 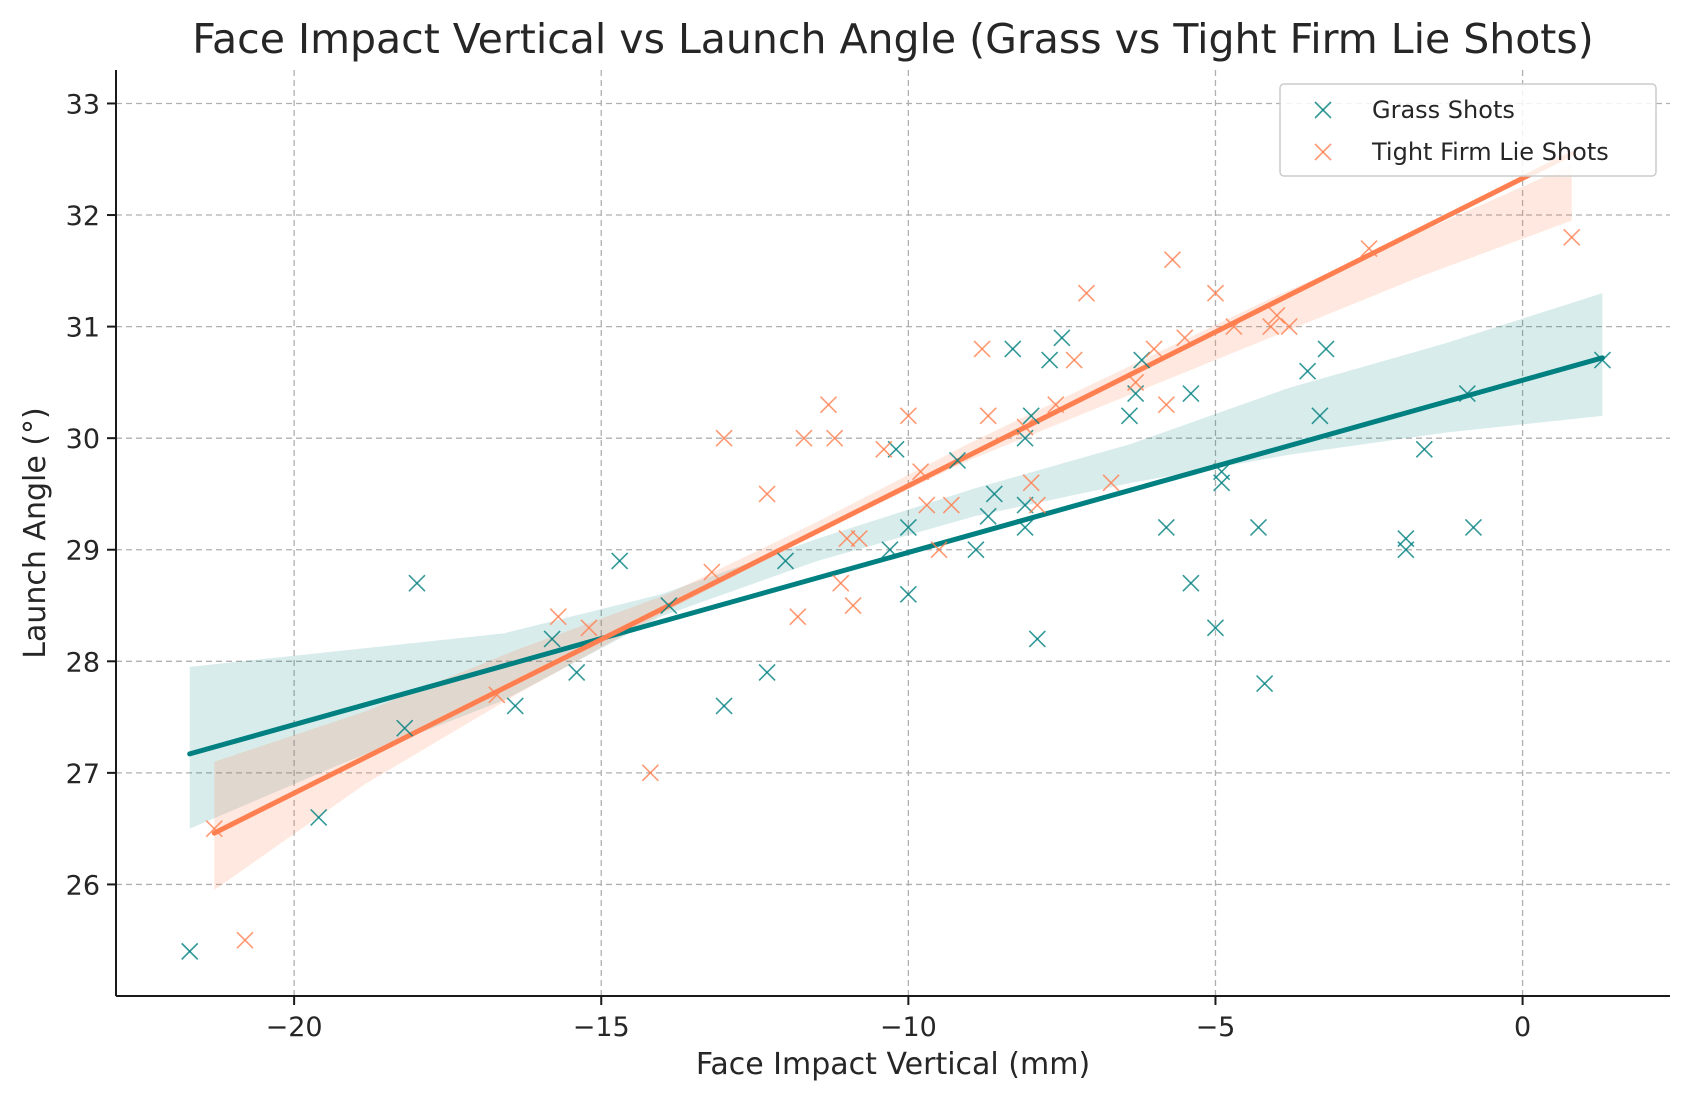 What do you see at coordinates (908, 1027) in the screenshot?
I see `x-tick-label: −10` at bounding box center [908, 1027].